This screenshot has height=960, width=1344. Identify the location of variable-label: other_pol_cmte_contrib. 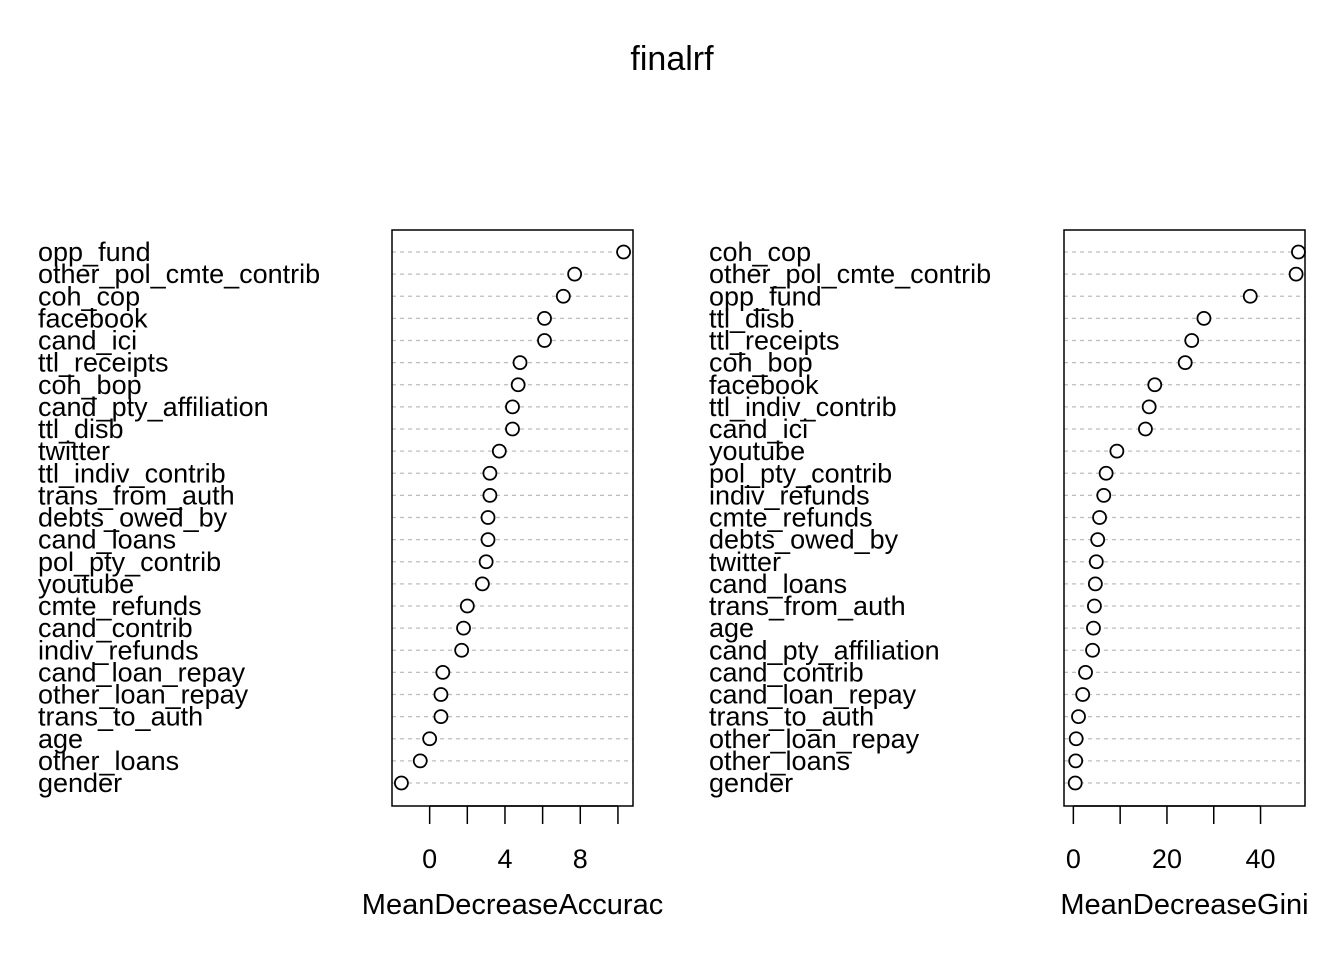
(179, 274).